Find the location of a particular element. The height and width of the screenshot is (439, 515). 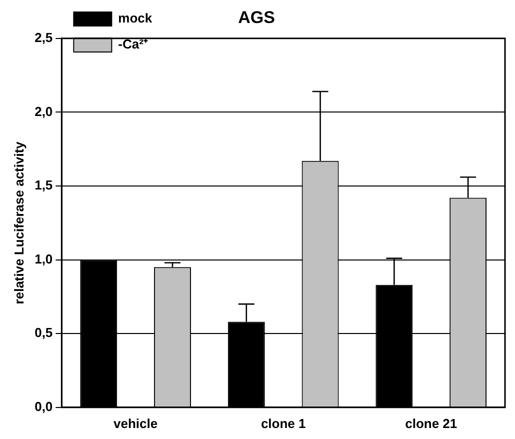

y-tick-label: 0,5 is located at coordinates (43, 332).